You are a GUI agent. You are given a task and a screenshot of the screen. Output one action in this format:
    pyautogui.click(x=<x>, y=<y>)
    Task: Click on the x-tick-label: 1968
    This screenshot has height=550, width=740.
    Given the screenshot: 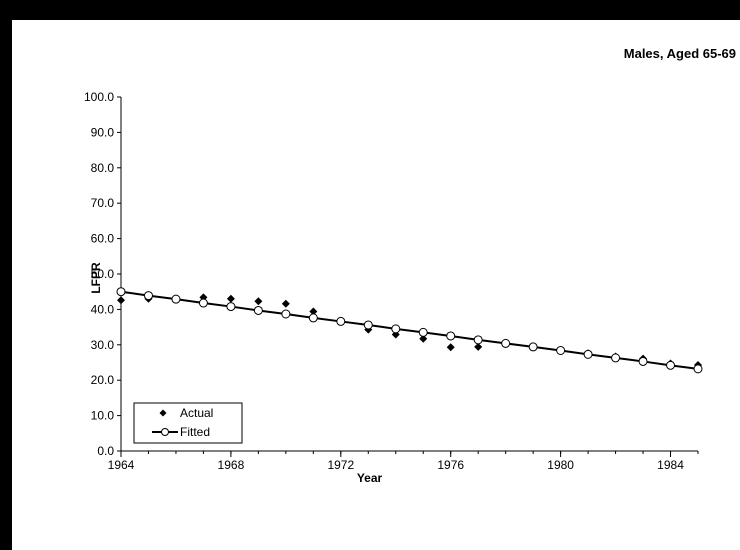 What is the action you would take?
    pyautogui.click(x=231, y=465)
    